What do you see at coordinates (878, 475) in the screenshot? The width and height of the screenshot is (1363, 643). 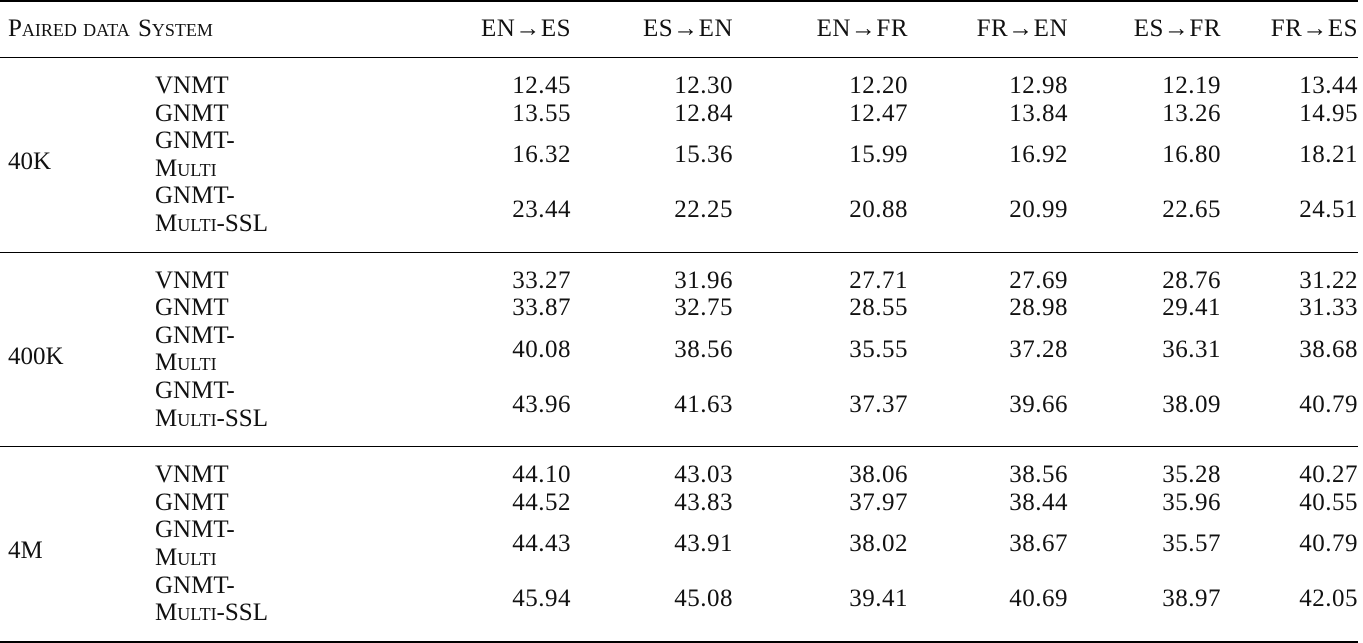 I see `score-cell: 38.06` at bounding box center [878, 475].